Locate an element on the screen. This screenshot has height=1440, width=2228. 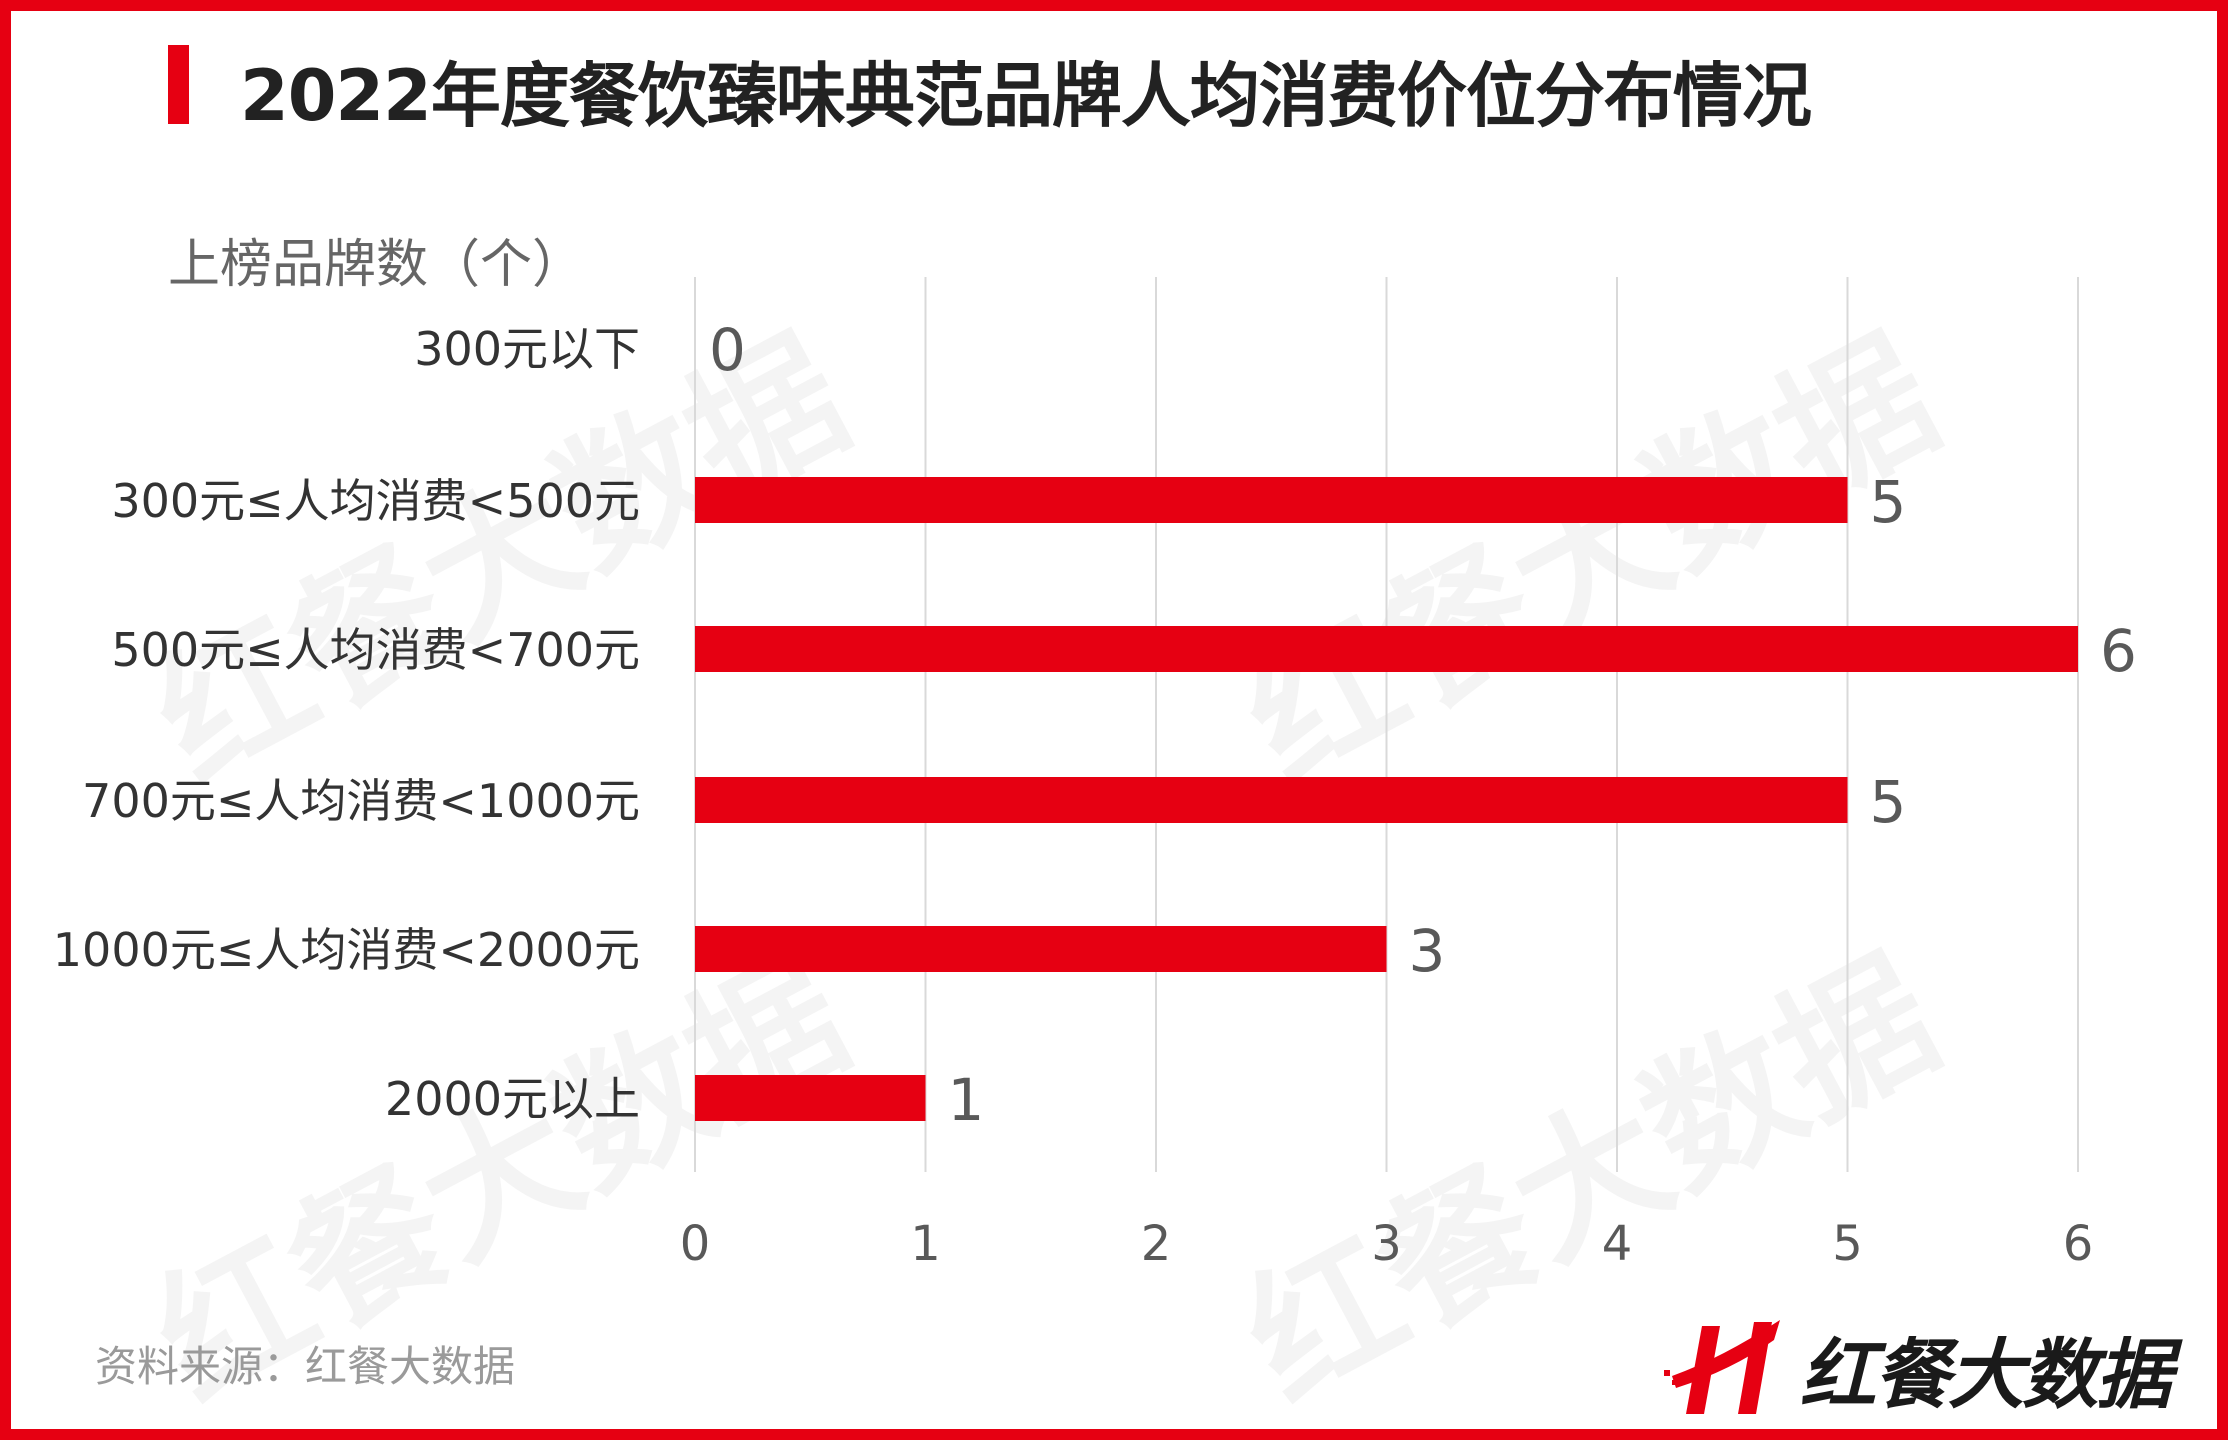
data-label: 6 is located at coordinates (2118, 651).